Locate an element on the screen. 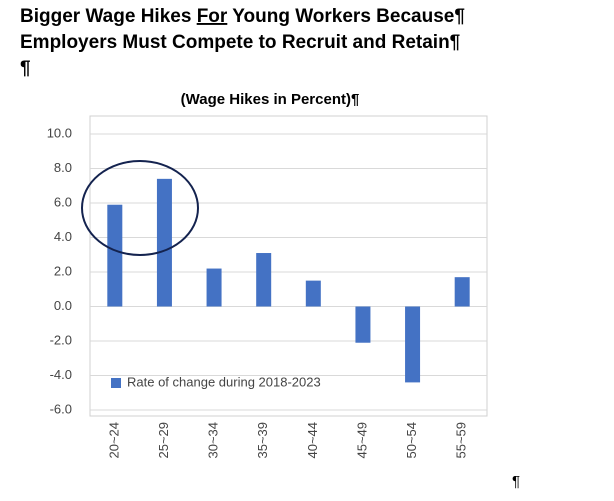 This screenshot has width=614, height=501. title-segment: For is located at coordinates (212, 16).